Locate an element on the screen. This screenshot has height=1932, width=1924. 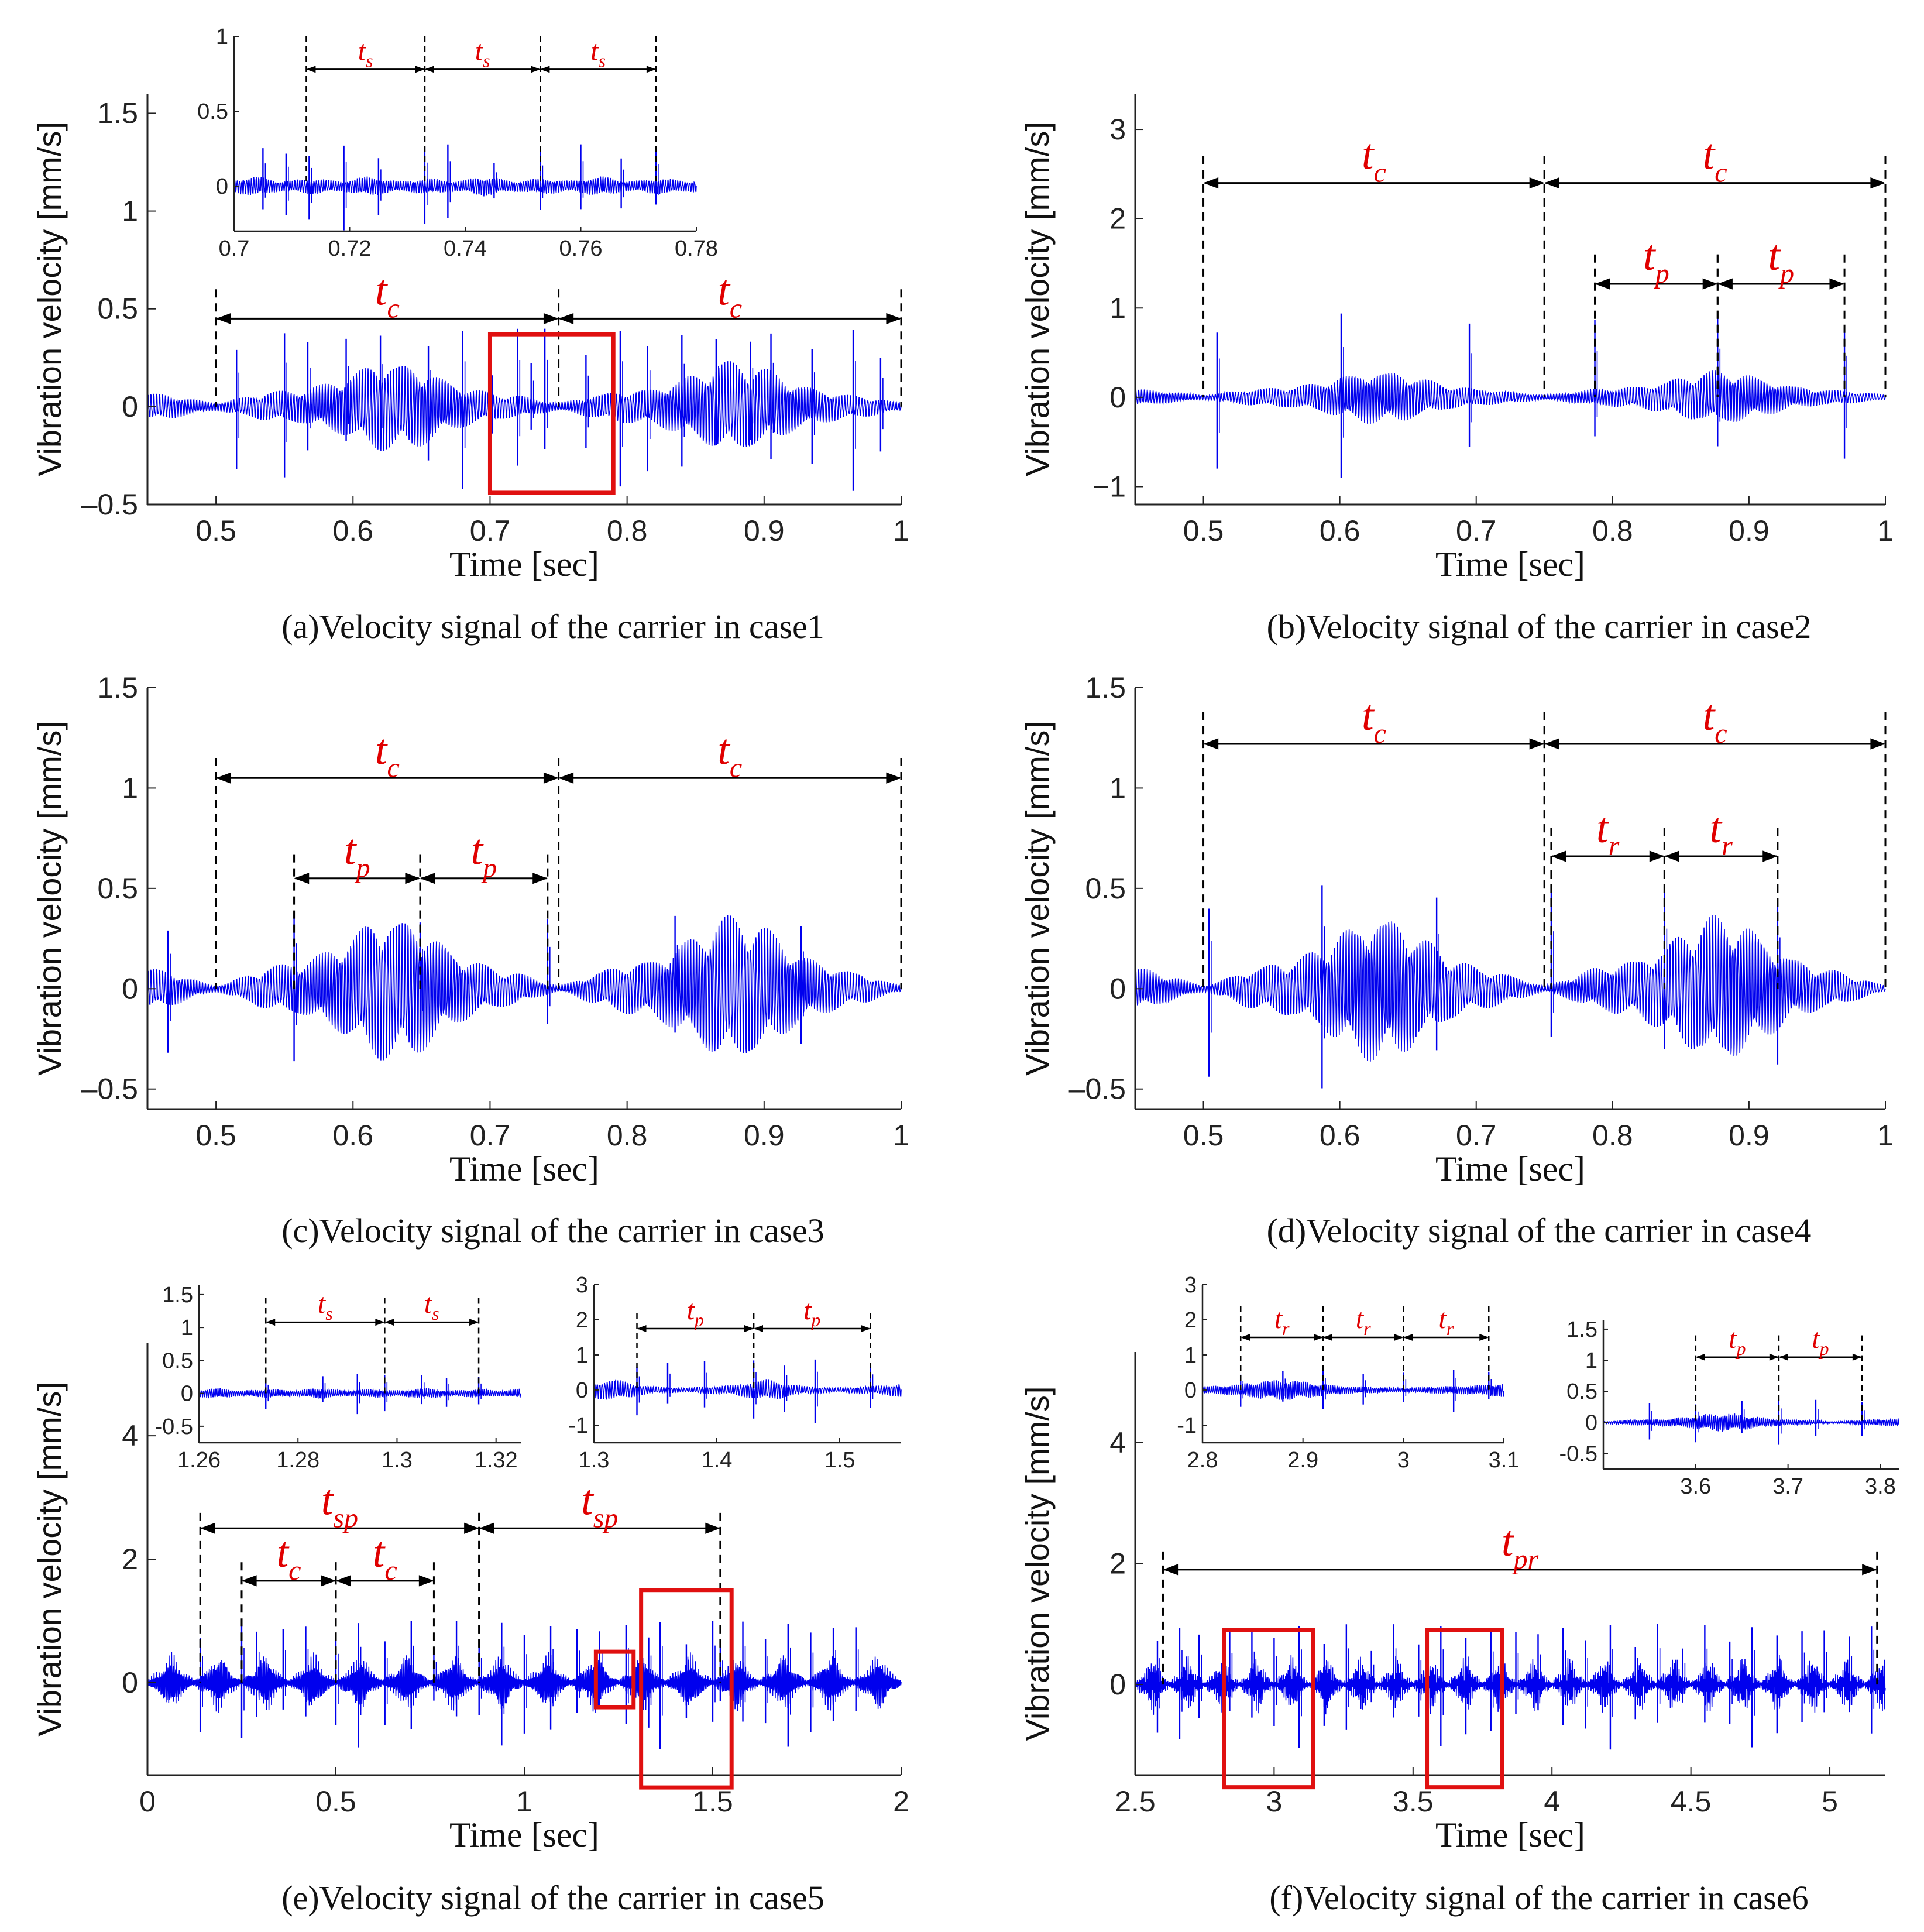
inset-x-tick-label: 1.5 is located at coordinates (840, 1460).